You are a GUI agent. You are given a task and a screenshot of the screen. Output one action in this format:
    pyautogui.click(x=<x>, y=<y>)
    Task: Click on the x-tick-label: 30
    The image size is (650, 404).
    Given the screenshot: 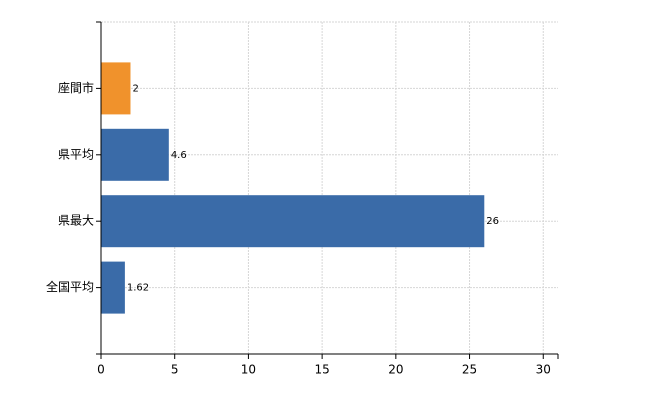 What is the action you would take?
    pyautogui.click(x=543, y=370)
    